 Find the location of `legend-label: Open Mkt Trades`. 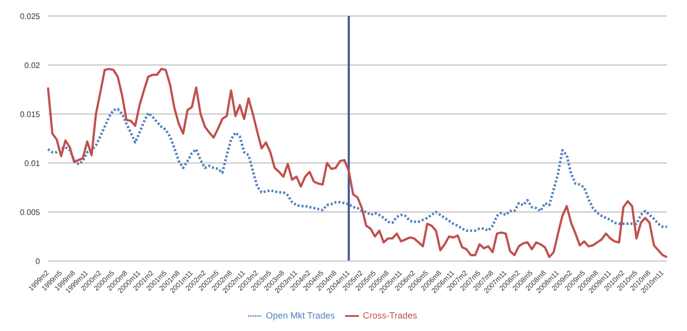

legend-label: Open Mkt Trades is located at coordinates (300, 315).